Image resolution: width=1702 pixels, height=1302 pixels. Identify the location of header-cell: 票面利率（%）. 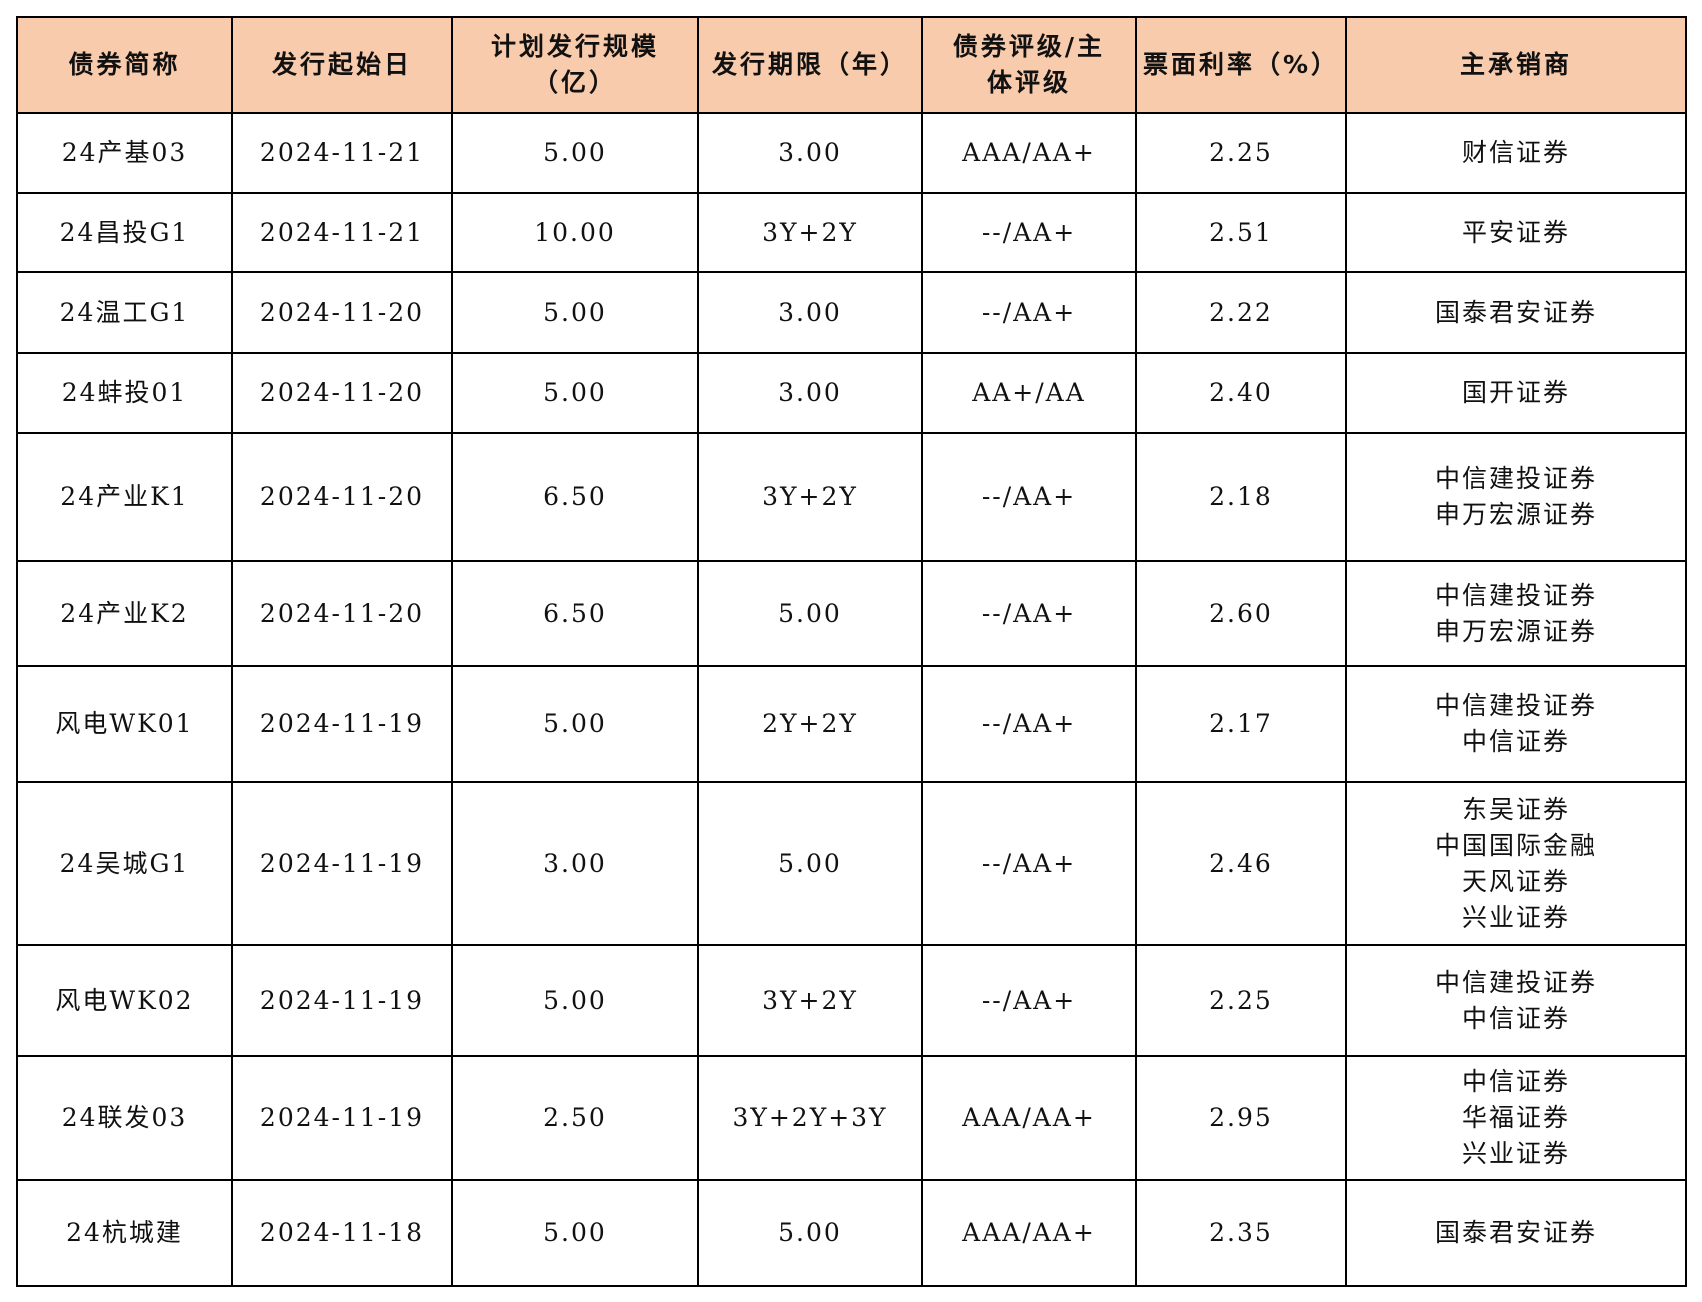
(1241, 65).